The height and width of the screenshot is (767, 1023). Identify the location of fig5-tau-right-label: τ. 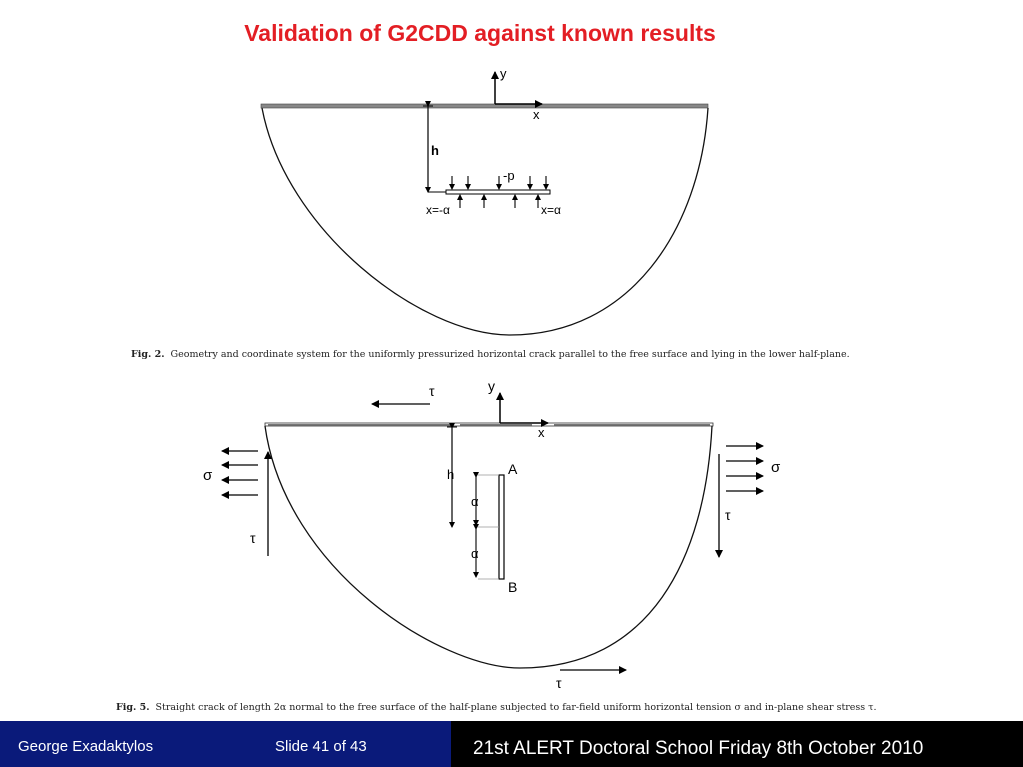
(728, 515).